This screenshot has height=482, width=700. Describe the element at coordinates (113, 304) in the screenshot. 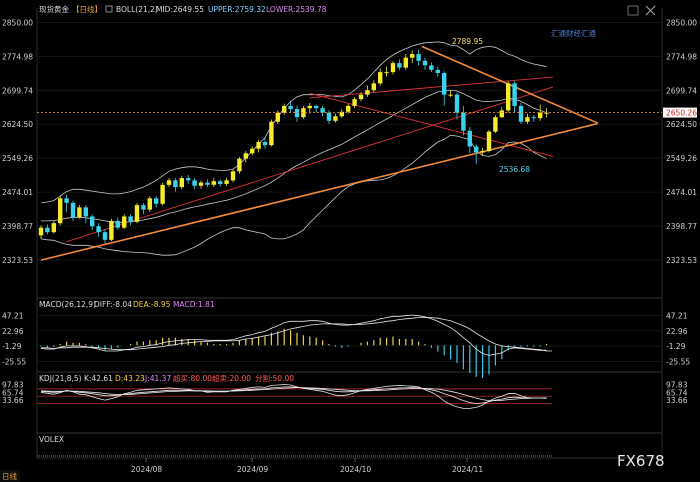

I see `macd-diff-value: DIFF:-8.04` at that location.